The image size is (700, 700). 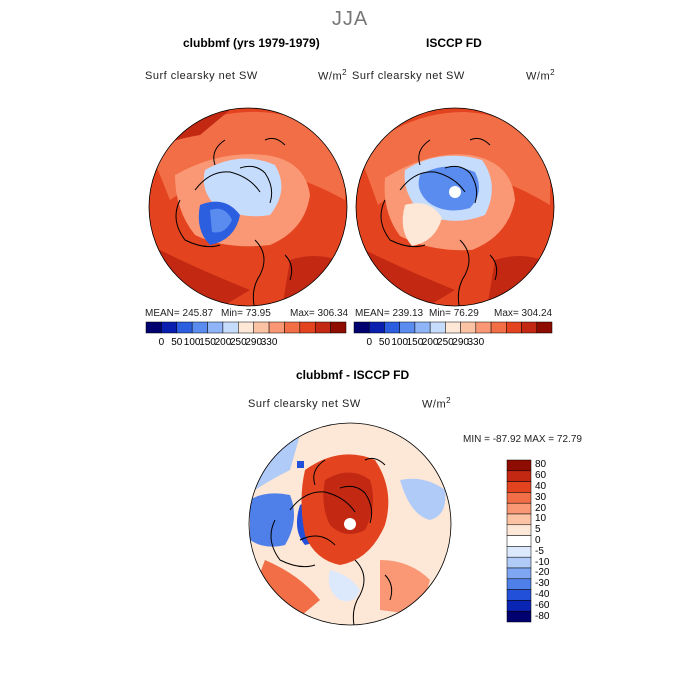 What do you see at coordinates (242, 187) in the screenshot?
I see `map-left-ice` at bounding box center [242, 187].